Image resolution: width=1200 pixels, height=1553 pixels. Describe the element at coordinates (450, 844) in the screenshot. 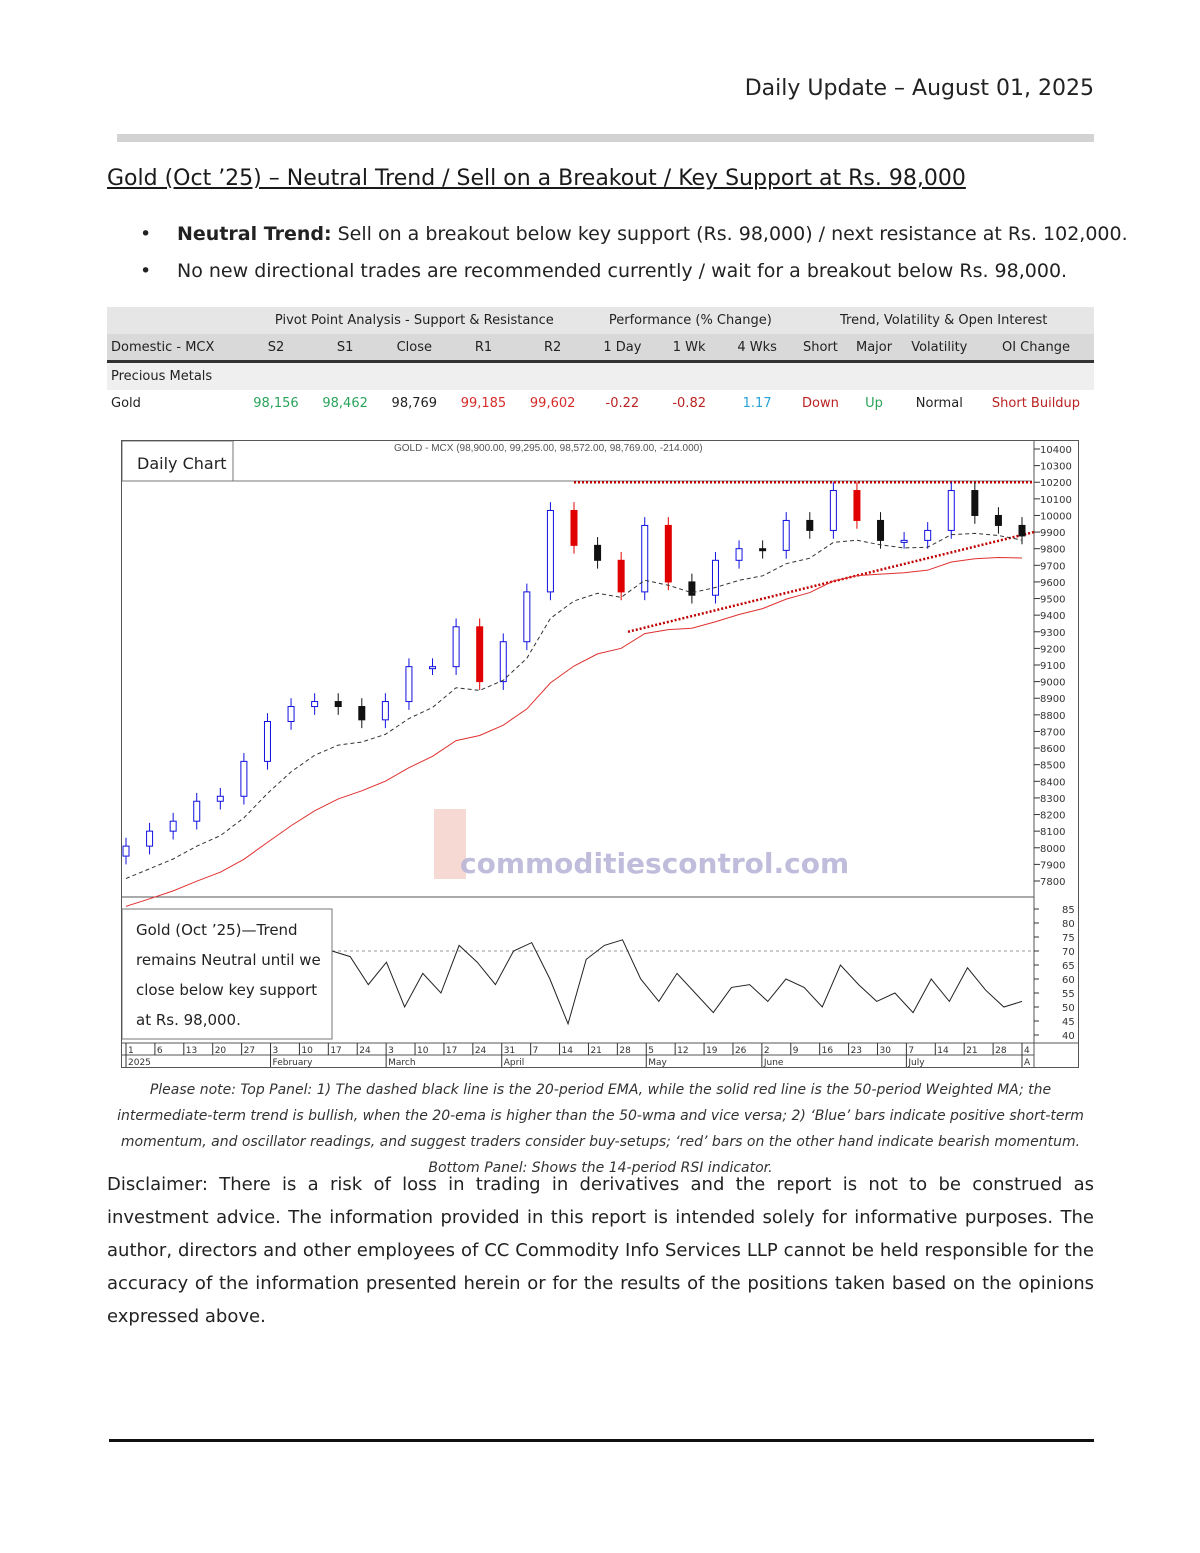

I see `watermark-logo` at that location.